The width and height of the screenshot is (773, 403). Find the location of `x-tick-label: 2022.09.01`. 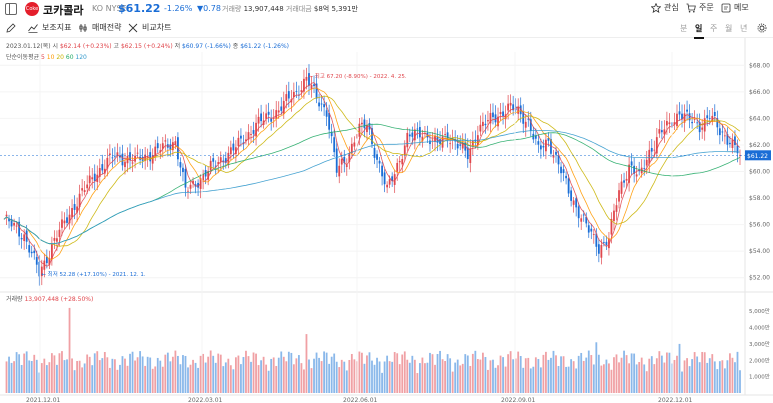

x-tick-label: 2022.09.01 is located at coordinates (518, 400).